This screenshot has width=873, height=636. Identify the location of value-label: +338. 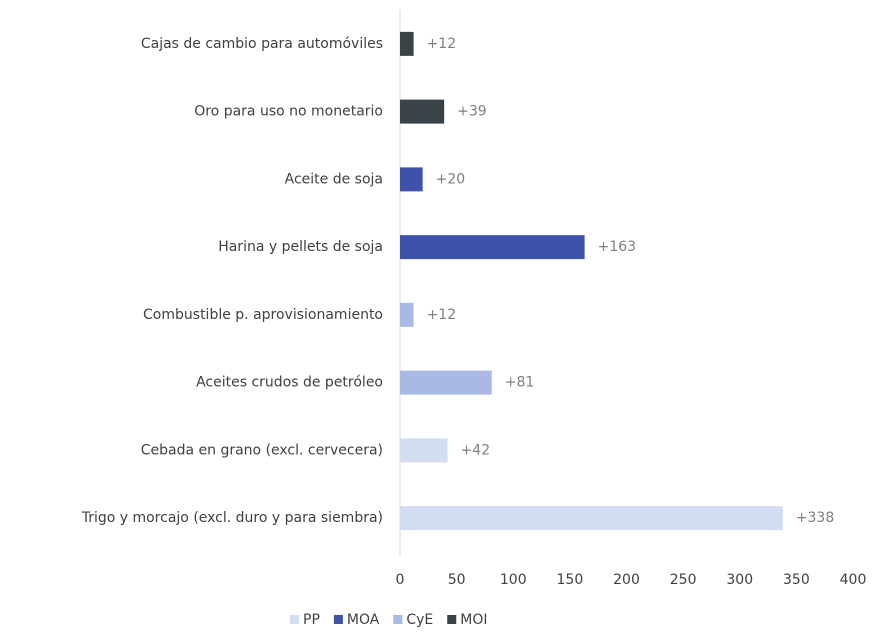
(815, 518).